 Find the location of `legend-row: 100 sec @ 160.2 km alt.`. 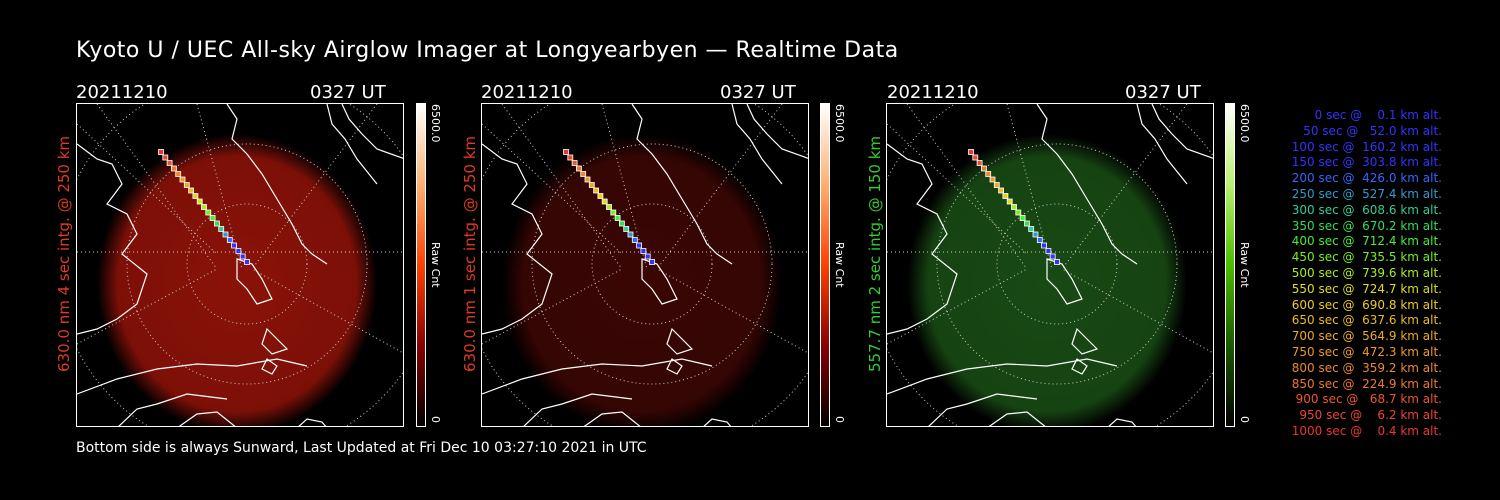

legend-row: 100 sec @ 160.2 km alt. is located at coordinates (1364, 146).